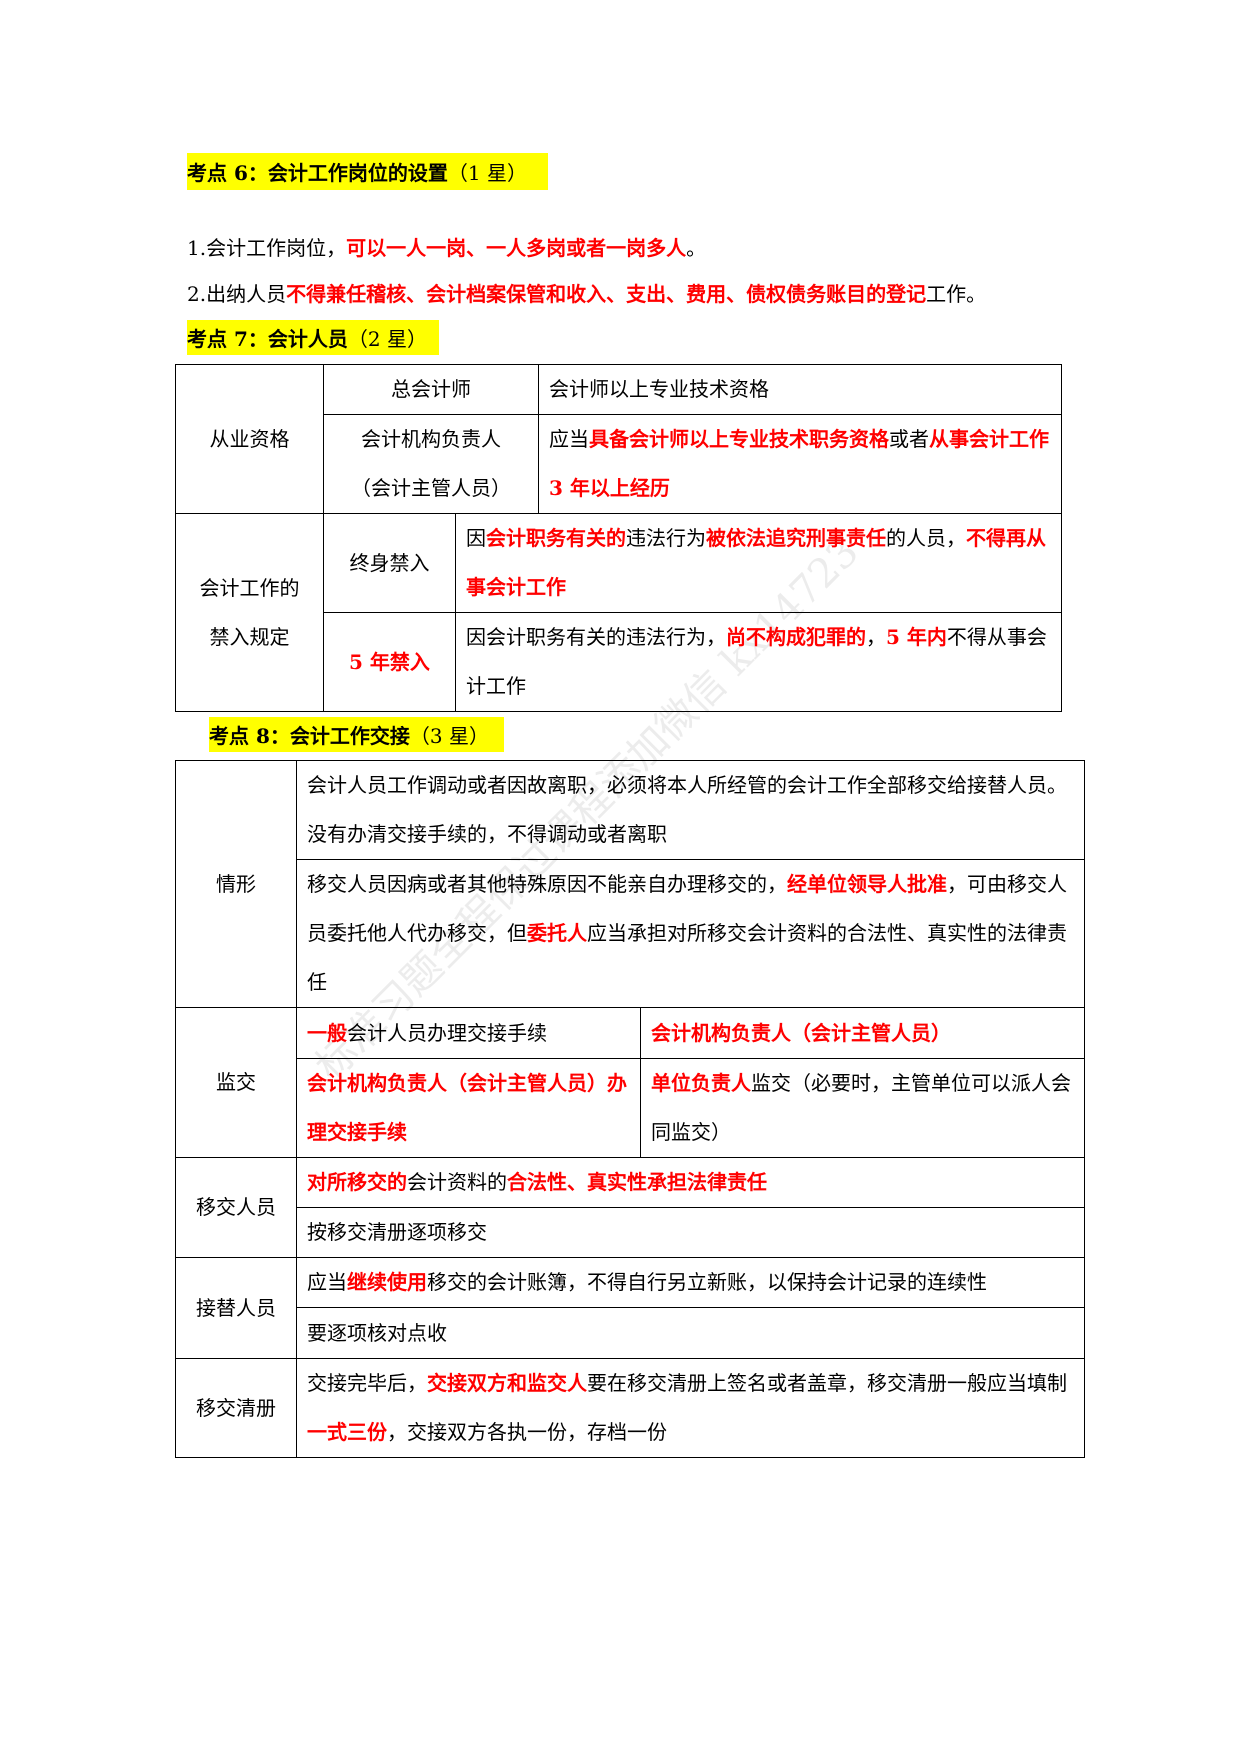 The image size is (1240, 1754). I want to click on text-segment: ，交接双方各执一份，存档一份, so click(527, 1432).